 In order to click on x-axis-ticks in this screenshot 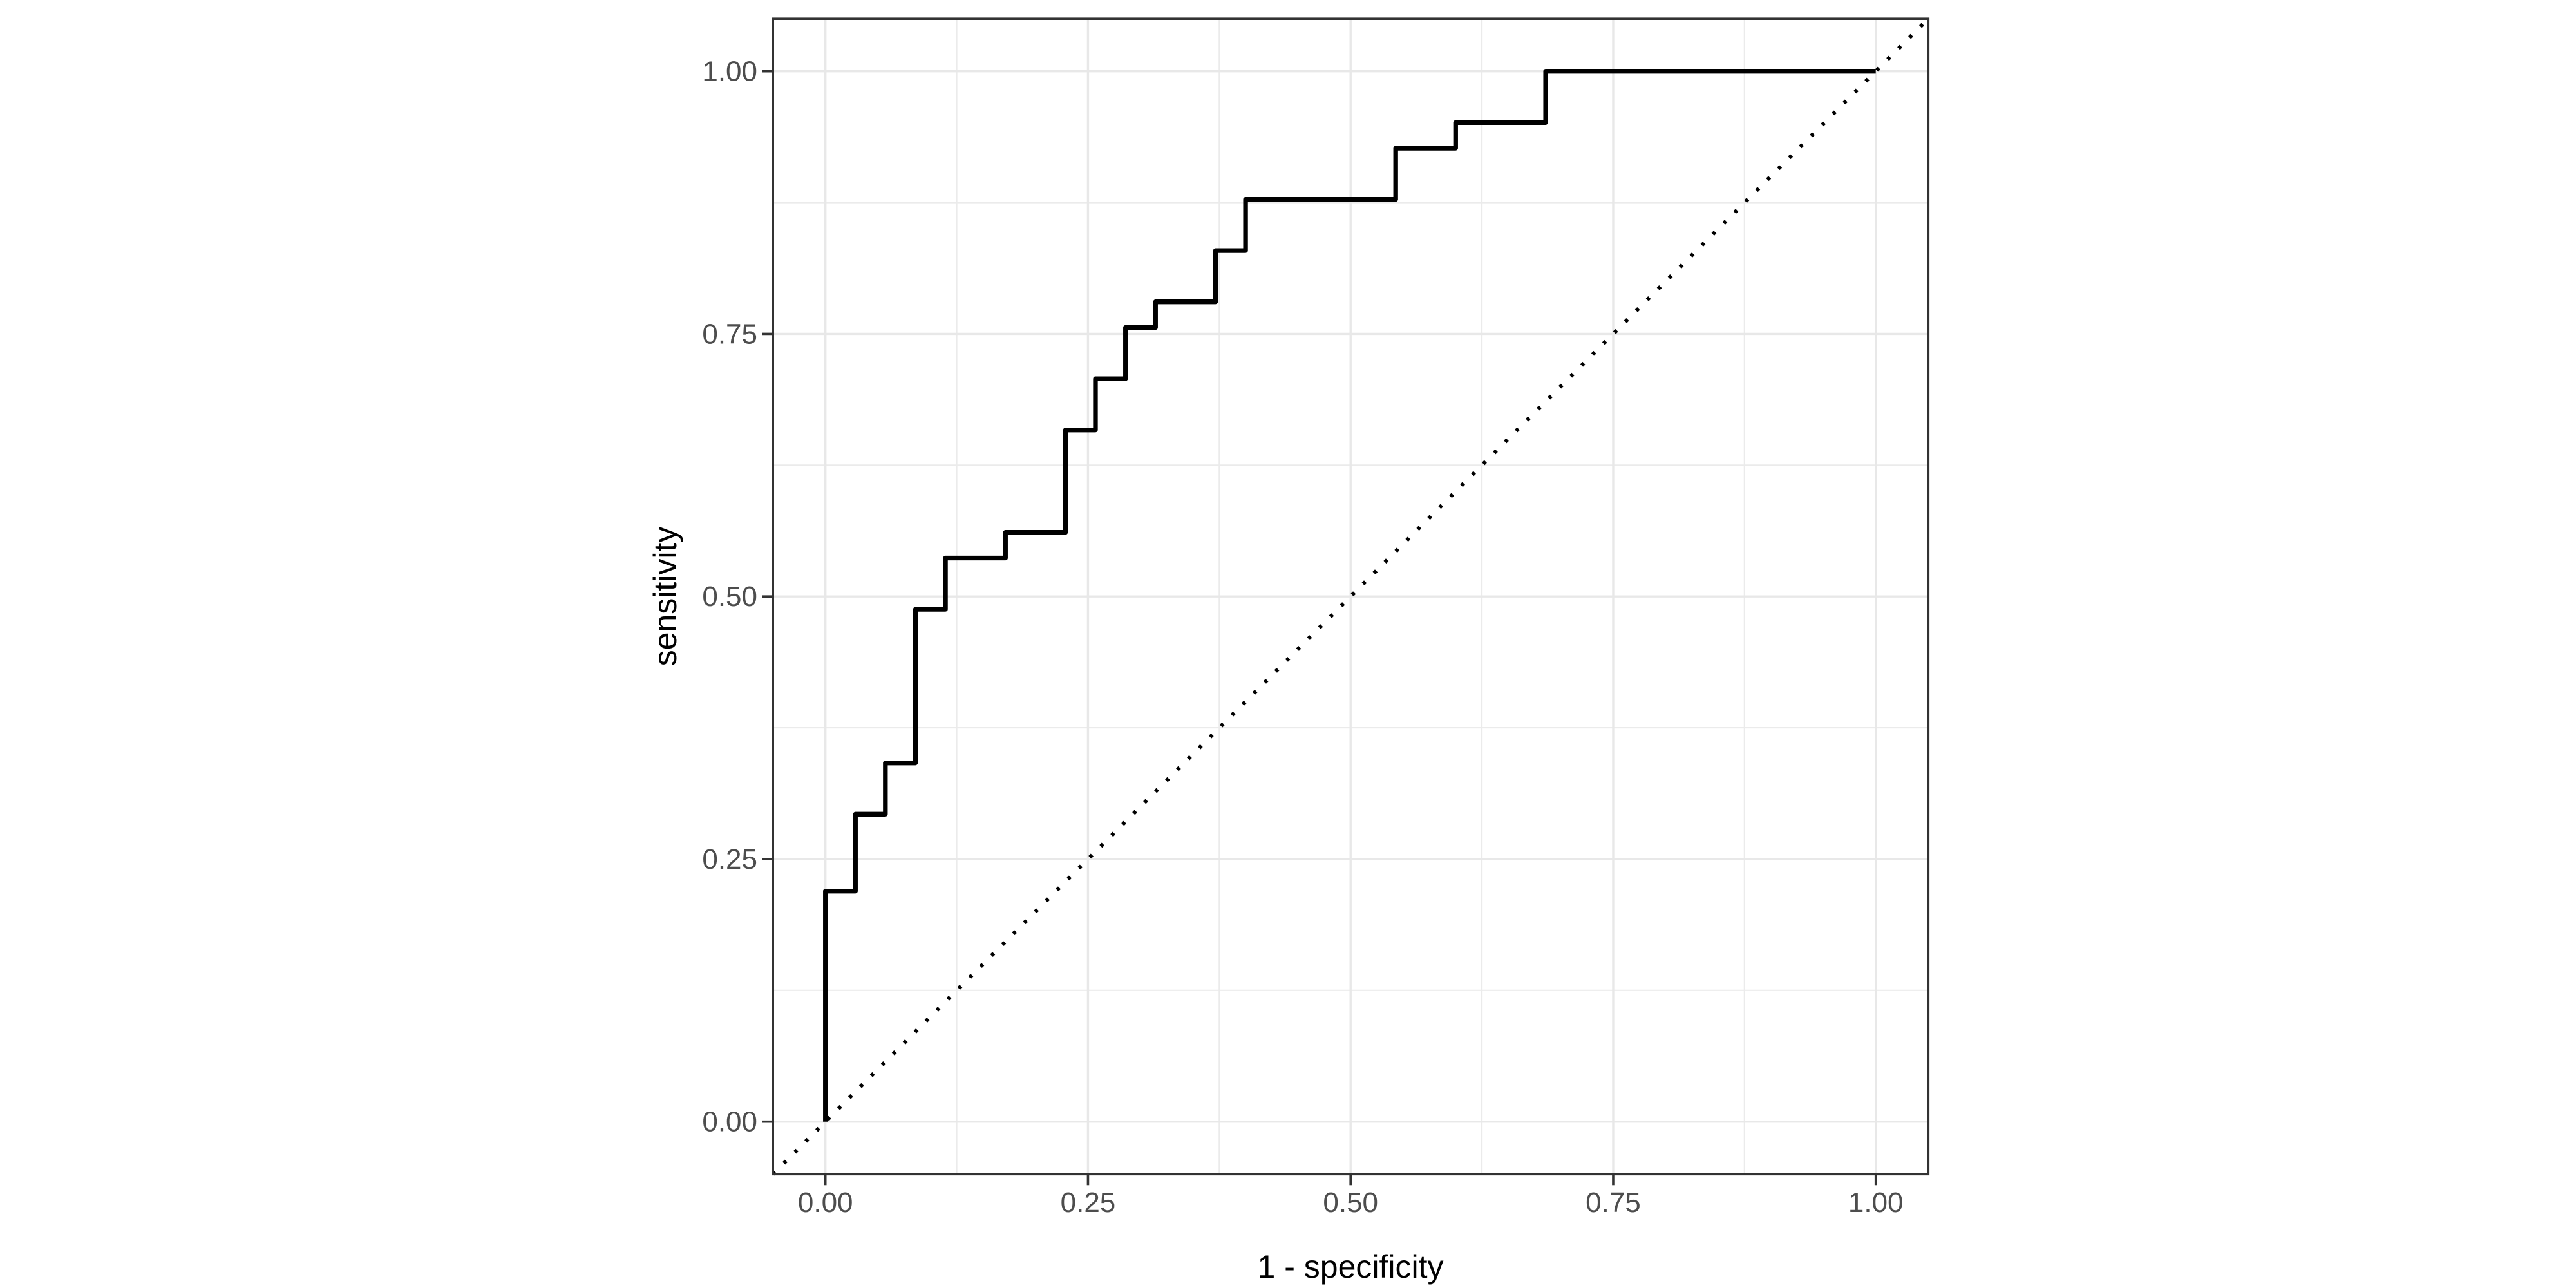, I will do `click(1351, 1180)`.